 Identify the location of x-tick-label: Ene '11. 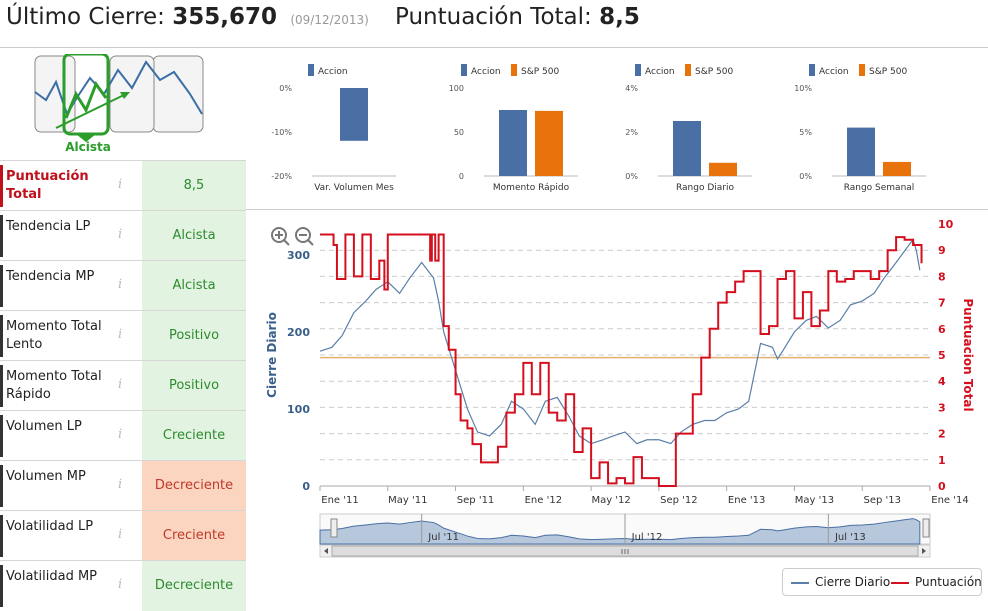
(339, 500).